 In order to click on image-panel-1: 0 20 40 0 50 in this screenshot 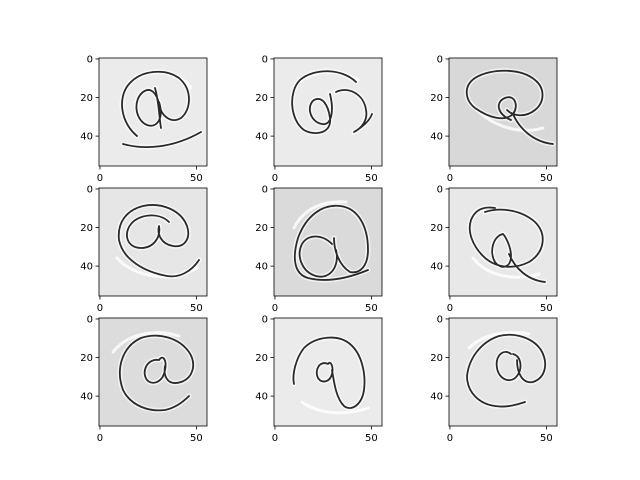, I will do `click(144, 119)`.